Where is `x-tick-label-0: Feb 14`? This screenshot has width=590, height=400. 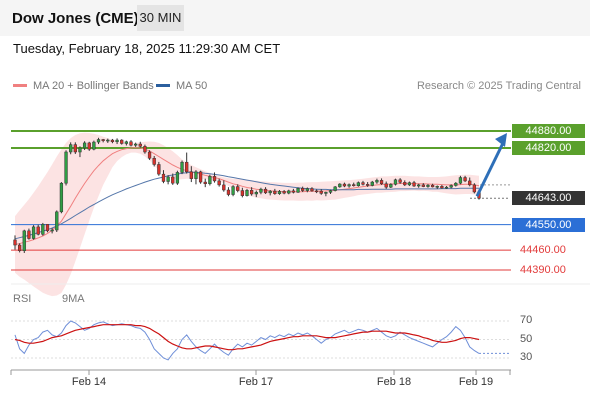
x-tick-label-0: Feb 14 is located at coordinates (89, 382).